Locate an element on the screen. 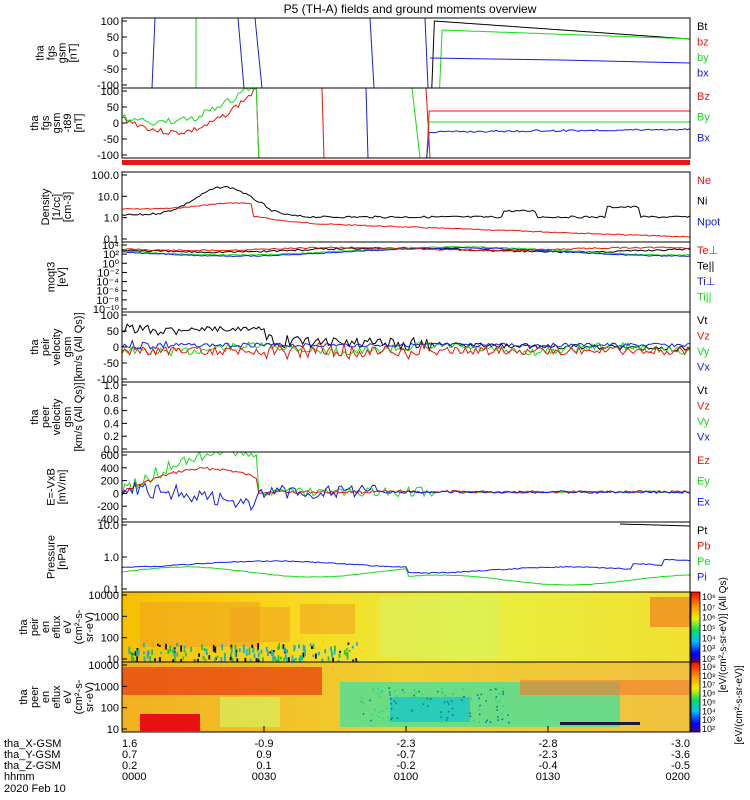 The width and height of the screenshot is (750, 800). y-axis-label-line: [nT] is located at coordinates (74, 53).